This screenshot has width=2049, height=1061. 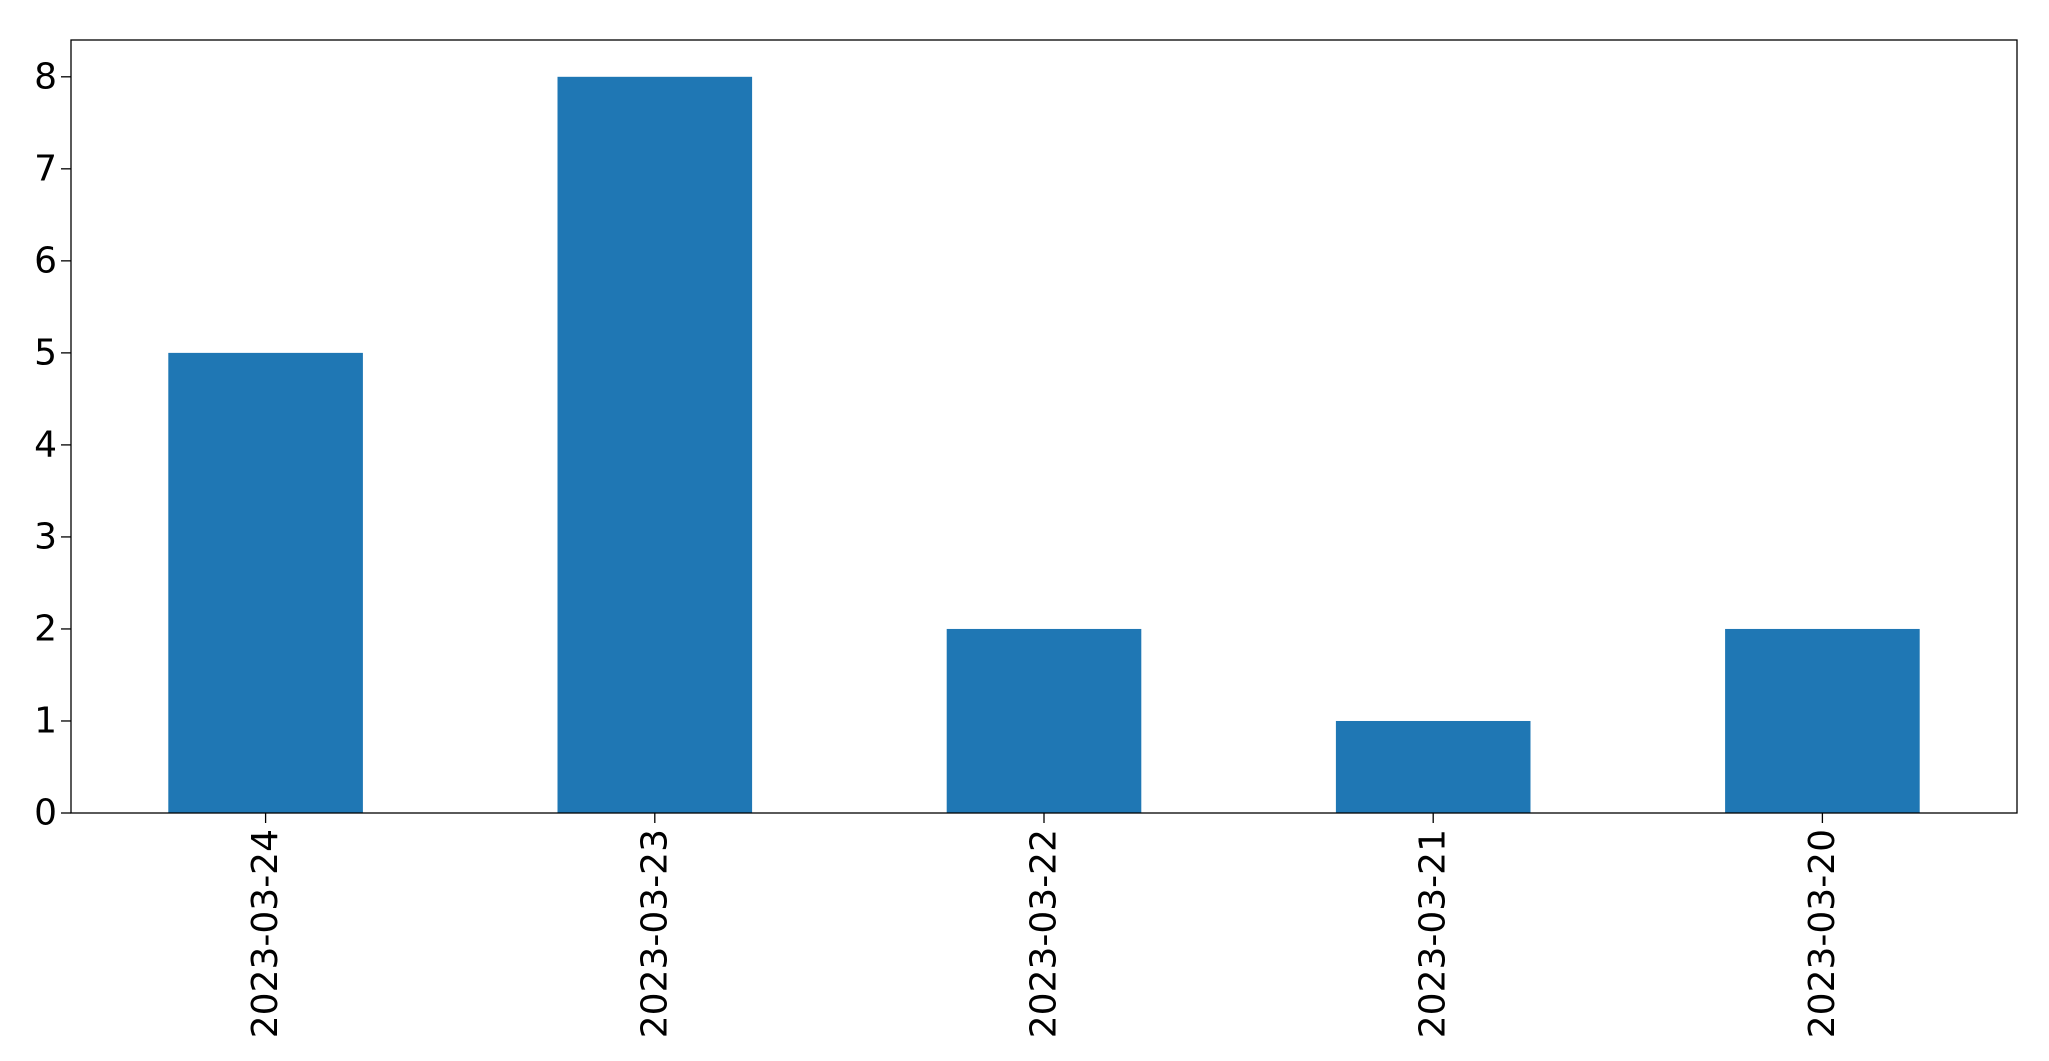 I want to click on y-tick-label: 0, so click(x=45, y=813).